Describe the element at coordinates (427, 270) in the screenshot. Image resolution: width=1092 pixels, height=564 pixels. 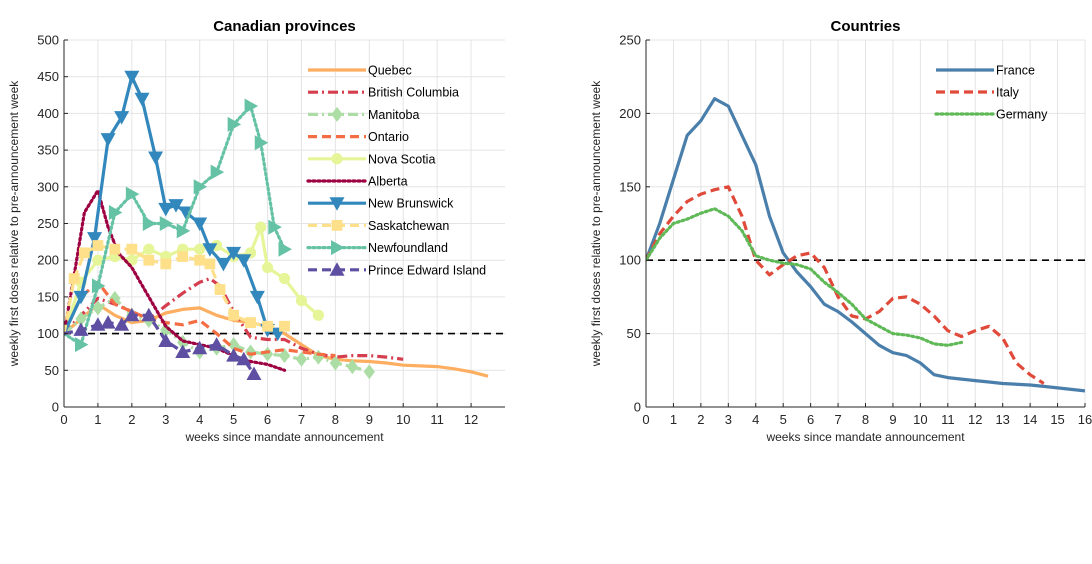
I see `legend-label-prince-edward-island: Prince Edward Island` at that location.